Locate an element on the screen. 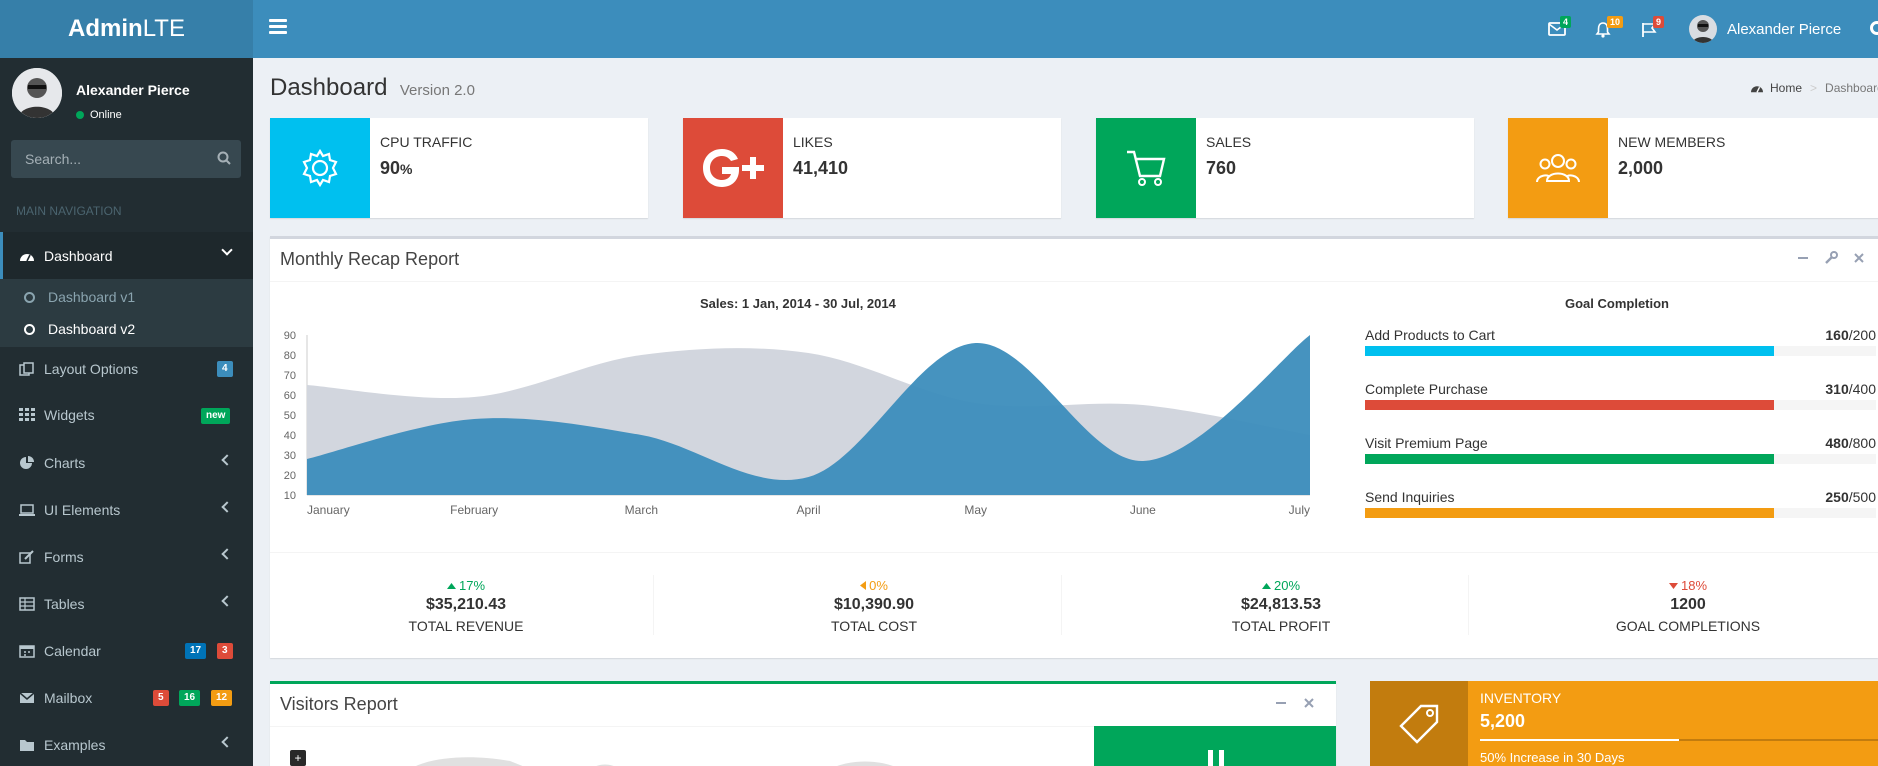 The width and height of the screenshot is (1878, 766). inventory-label: INVENTORY is located at coordinates (1521, 698).